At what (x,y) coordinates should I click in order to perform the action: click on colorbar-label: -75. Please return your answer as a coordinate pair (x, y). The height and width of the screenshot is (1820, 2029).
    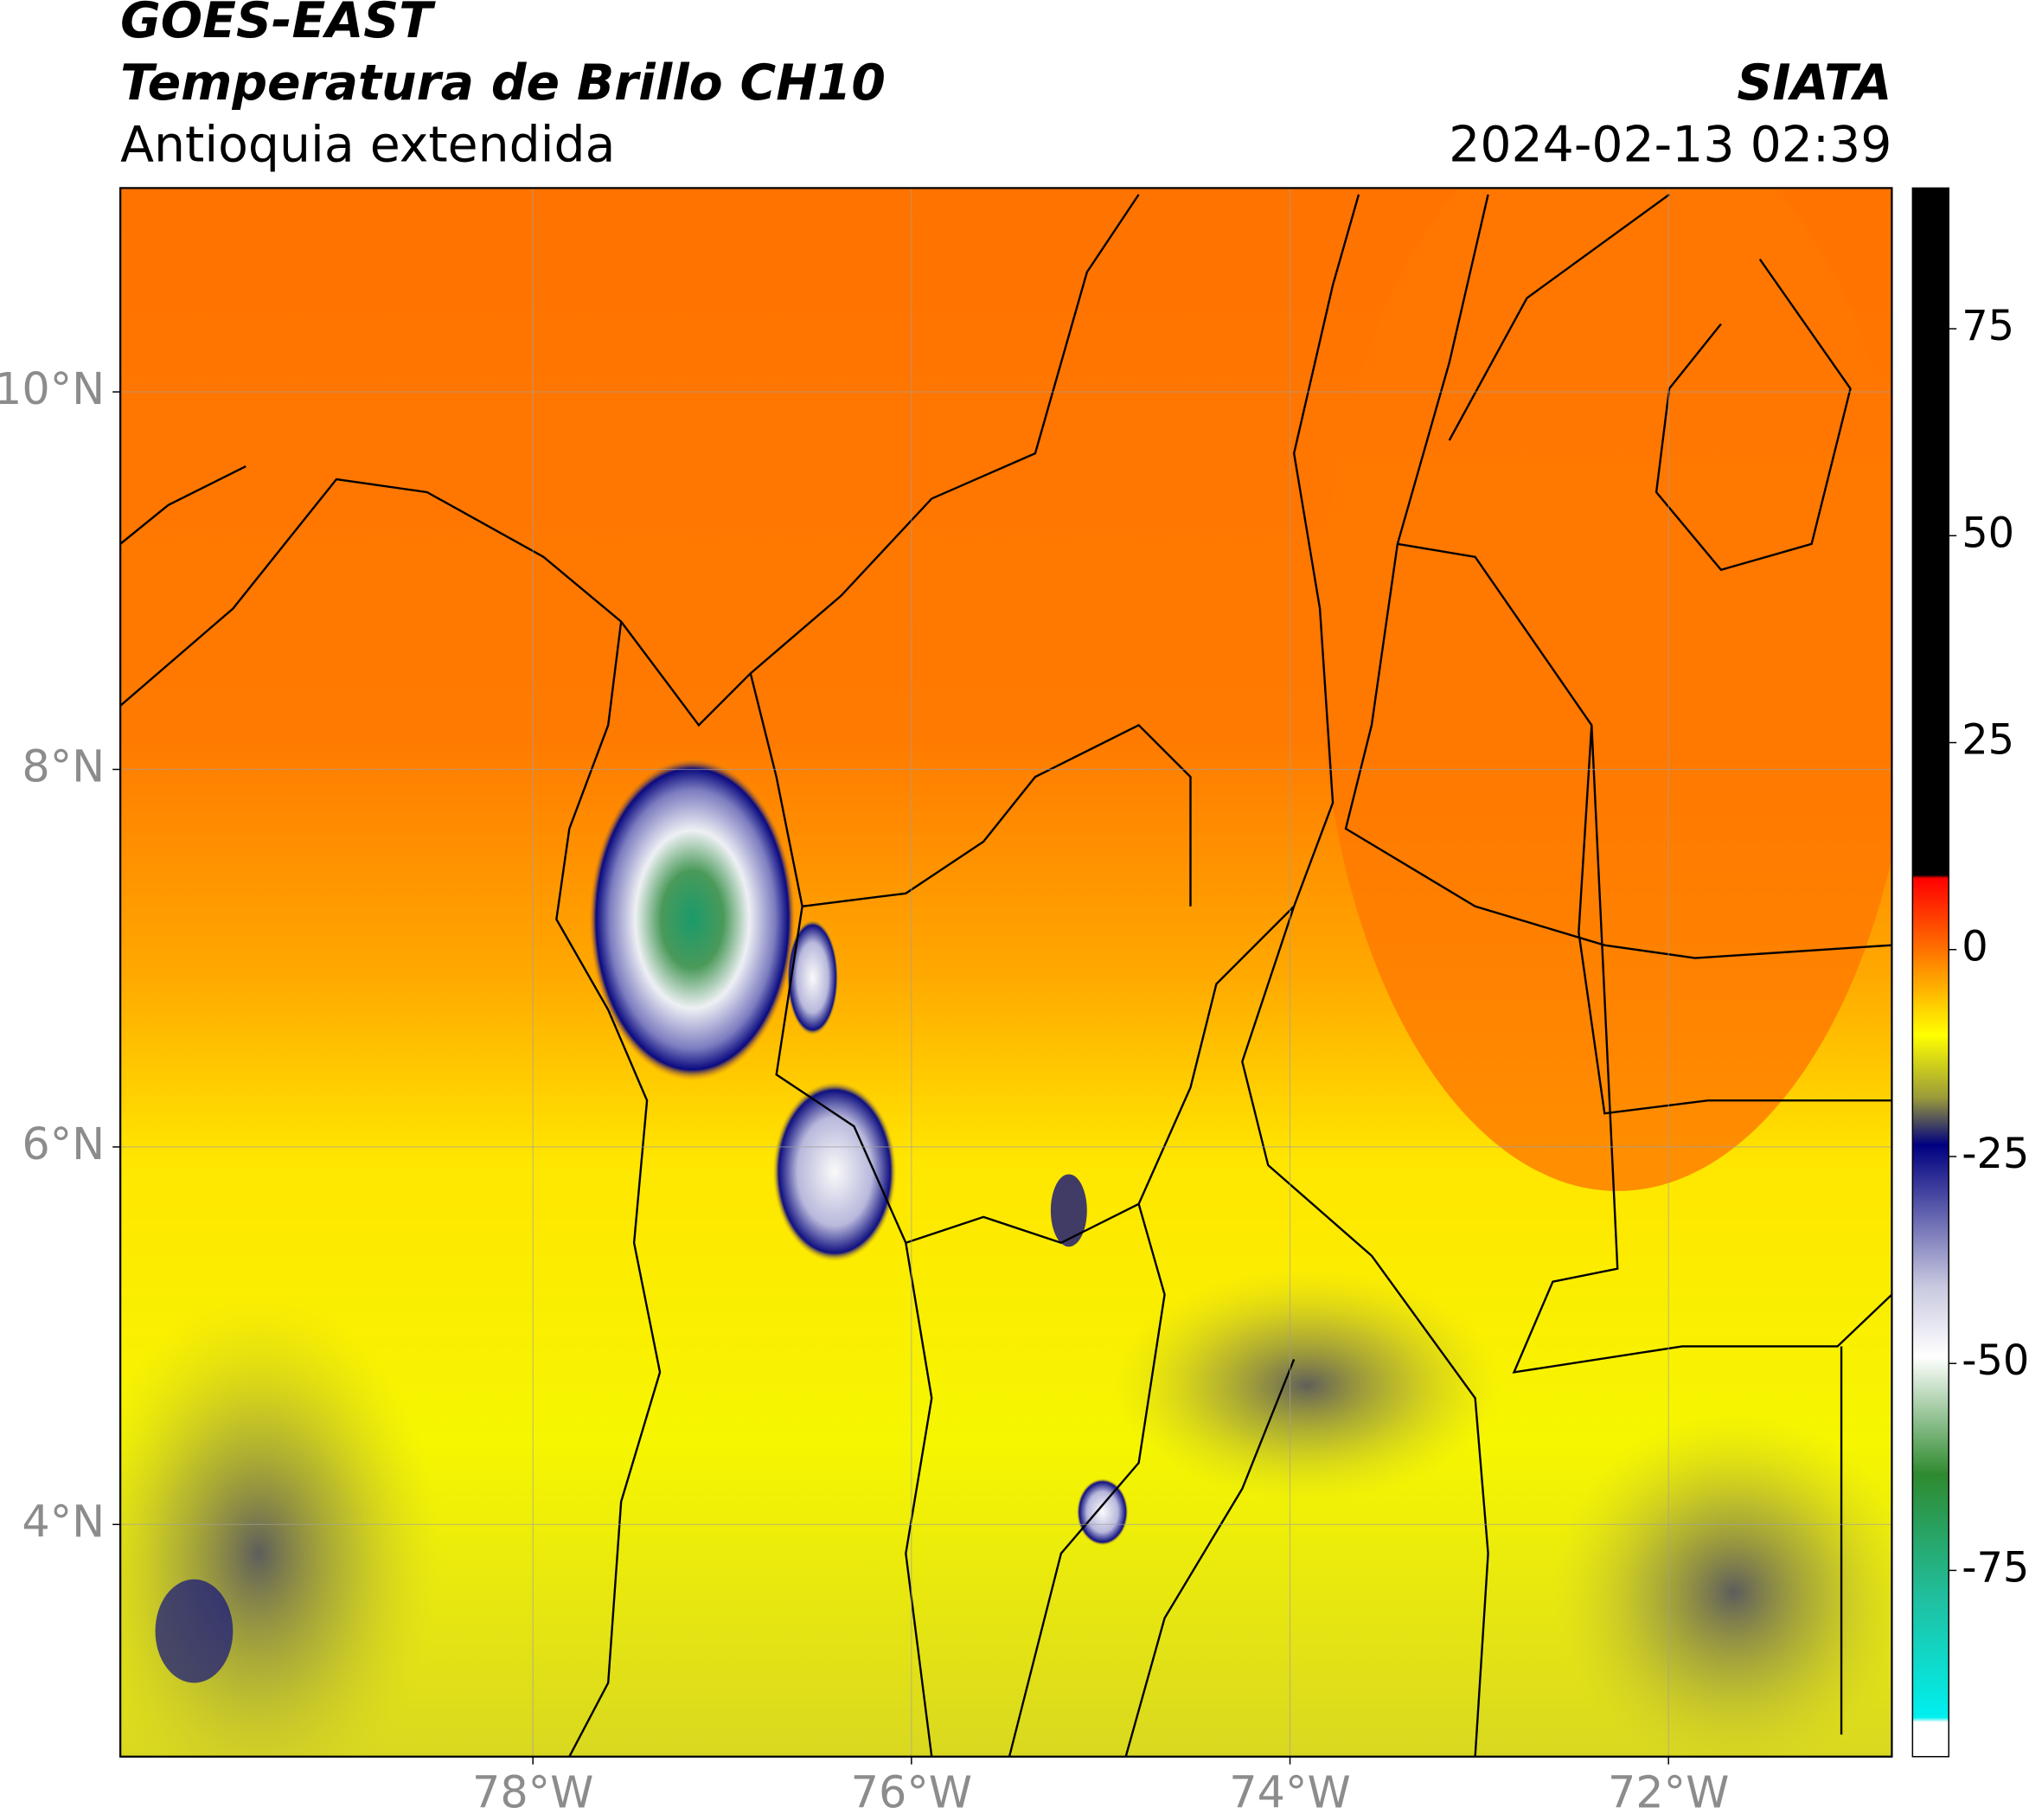
    Looking at the image, I should click on (1995, 1568).